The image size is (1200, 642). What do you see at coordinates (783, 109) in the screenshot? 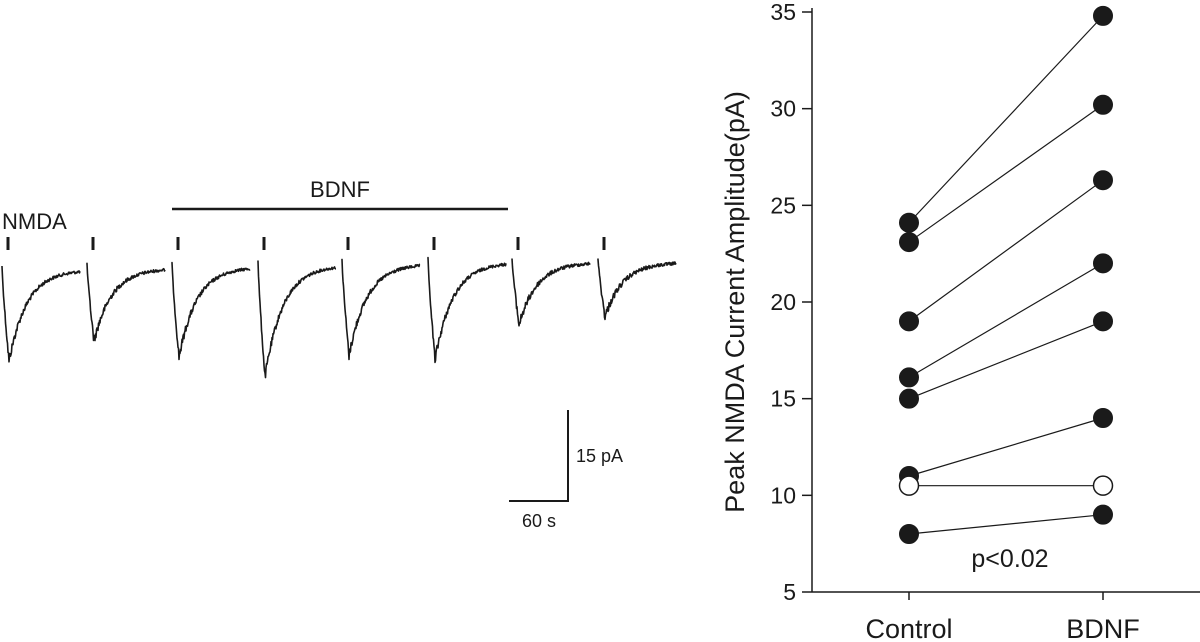
I see `y-tick-label: 30` at bounding box center [783, 109].